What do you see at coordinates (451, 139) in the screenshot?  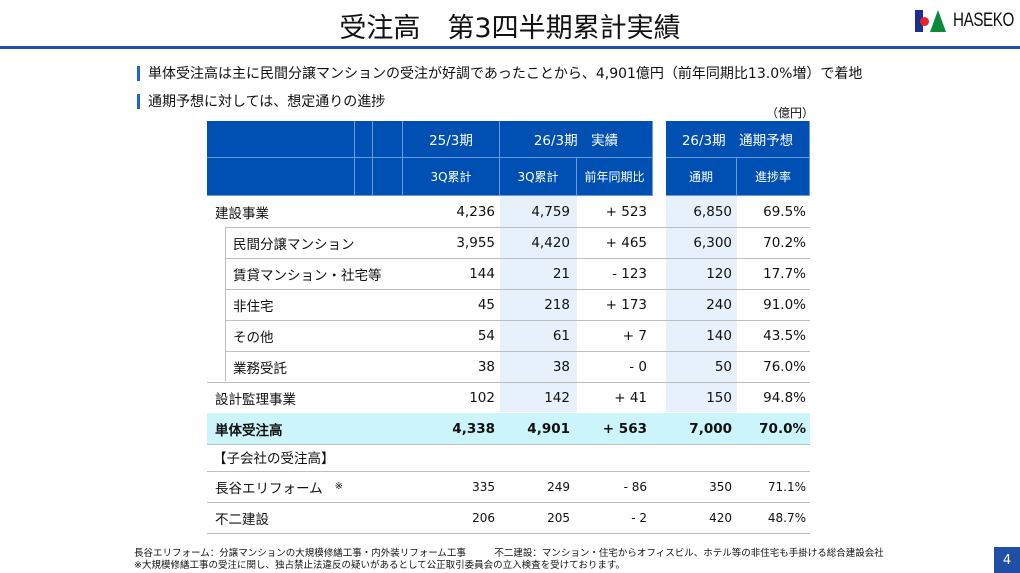 I see `header-25-3: 25/3期` at bounding box center [451, 139].